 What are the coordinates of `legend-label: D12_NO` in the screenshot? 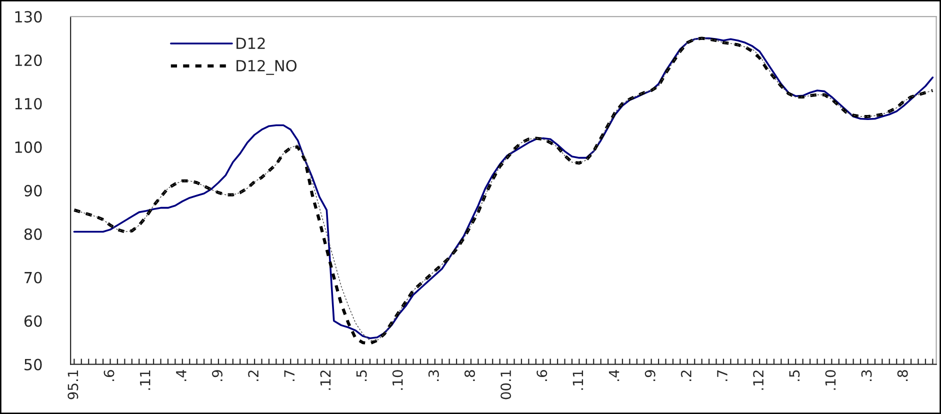 It's located at (266, 67).